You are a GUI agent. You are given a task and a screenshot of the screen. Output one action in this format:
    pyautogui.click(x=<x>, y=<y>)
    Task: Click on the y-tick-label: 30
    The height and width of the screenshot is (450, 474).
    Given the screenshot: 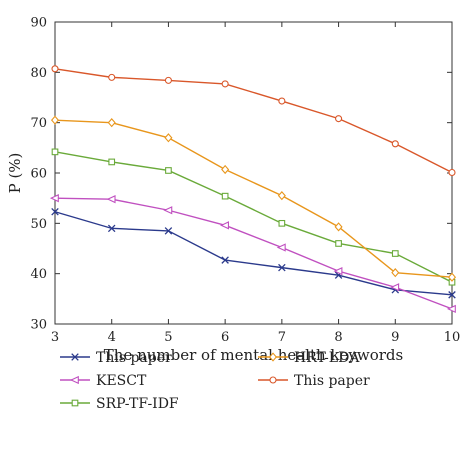 What is the action you would take?
    pyautogui.click(x=38, y=325)
    